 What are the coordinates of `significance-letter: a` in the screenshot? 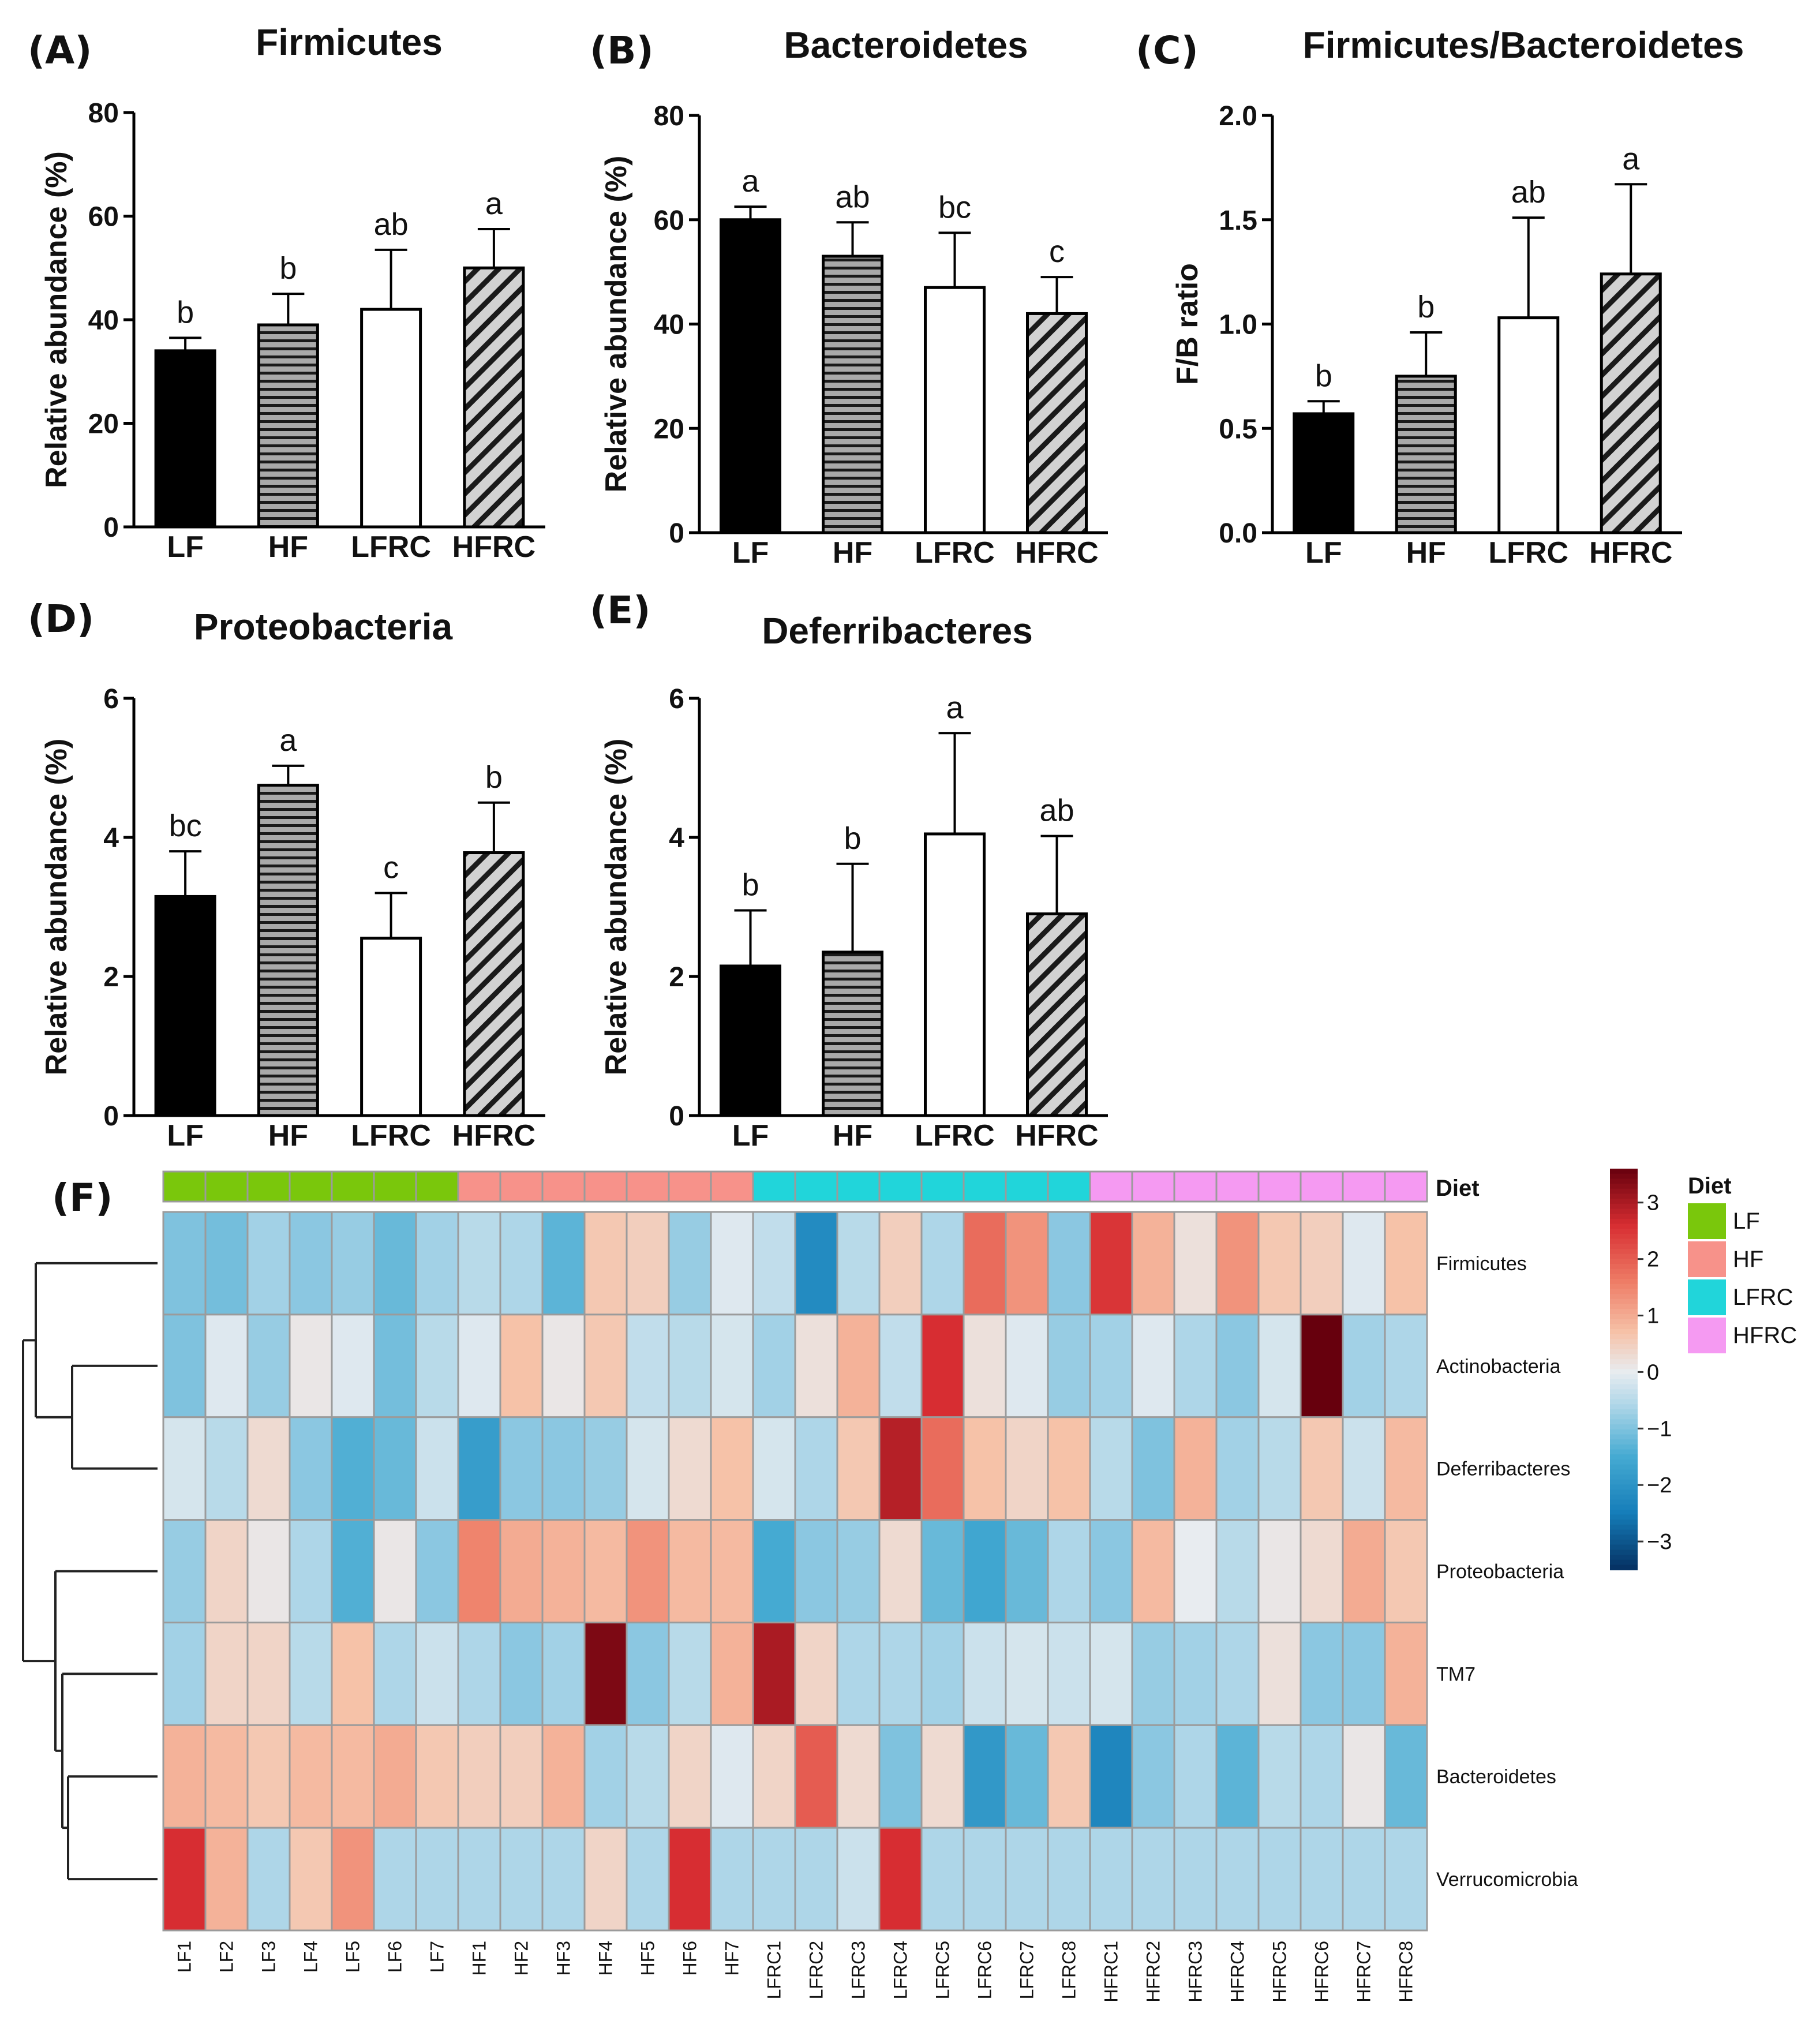 It's located at (494, 204).